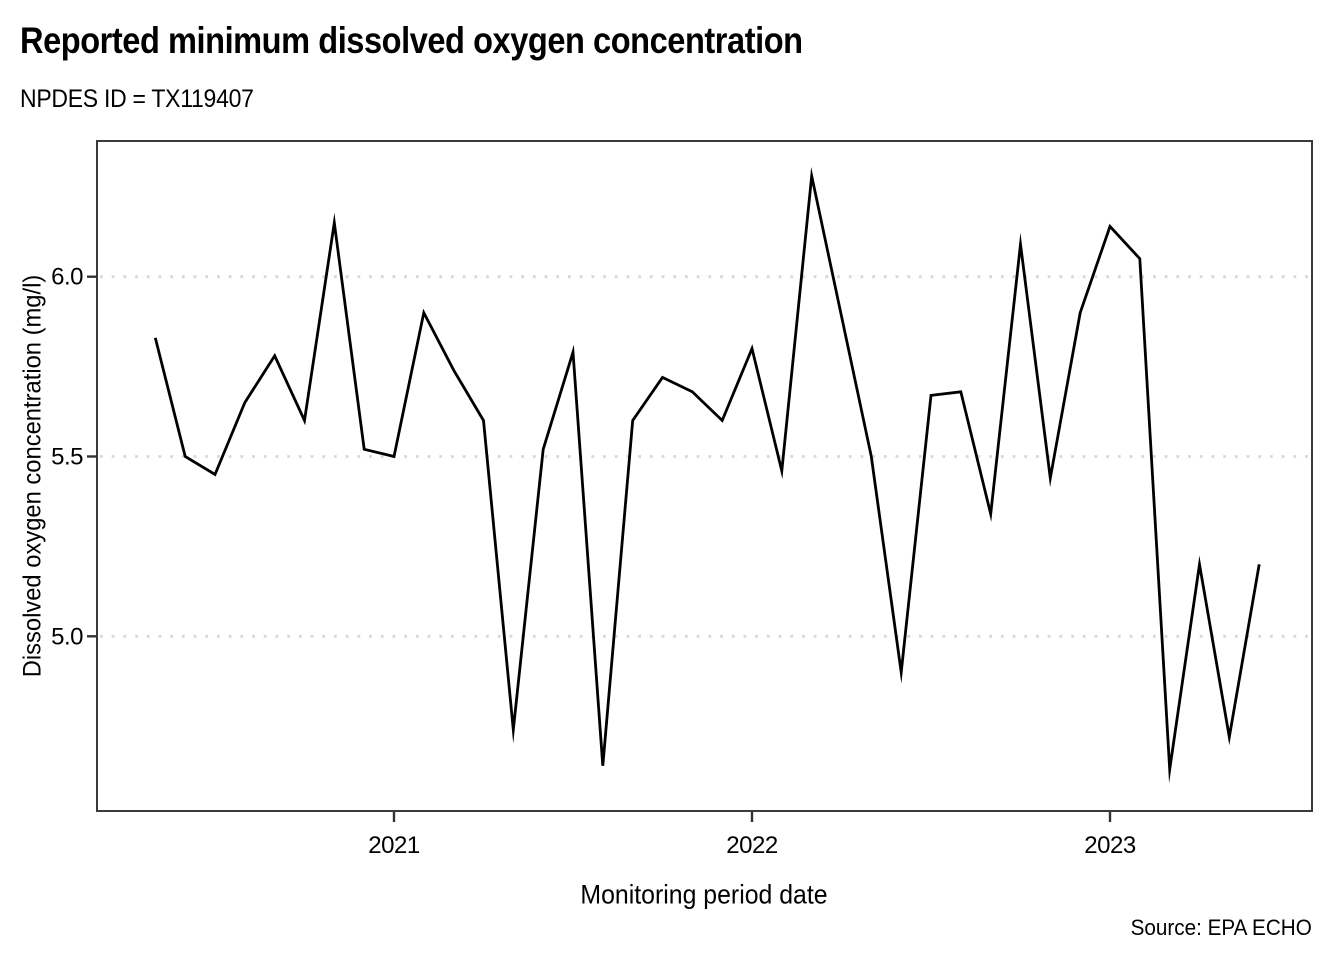 The image size is (1344, 960). I want to click on y-axis-title: Dissolved oxygen concentration (mg/l), so click(32, 476).